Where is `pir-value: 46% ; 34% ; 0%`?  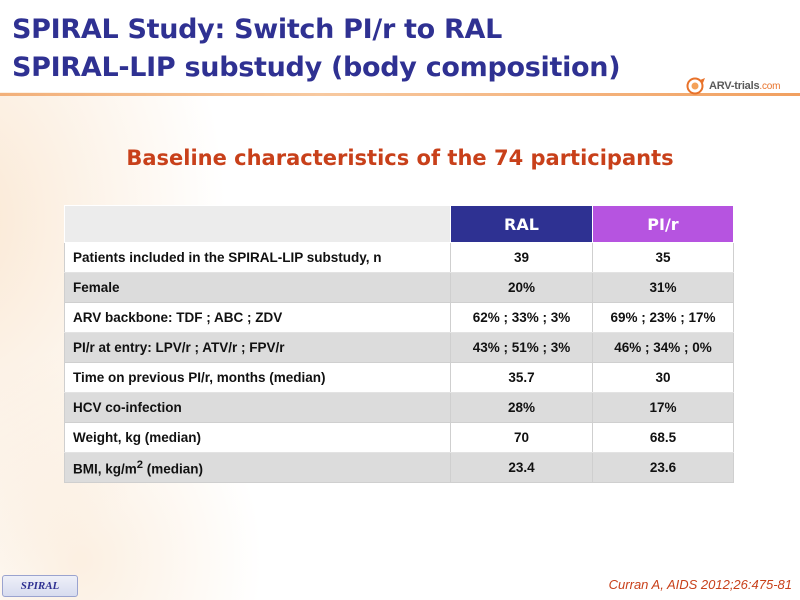
pir-value: 46% ; 34% ; 0% is located at coordinates (663, 347).